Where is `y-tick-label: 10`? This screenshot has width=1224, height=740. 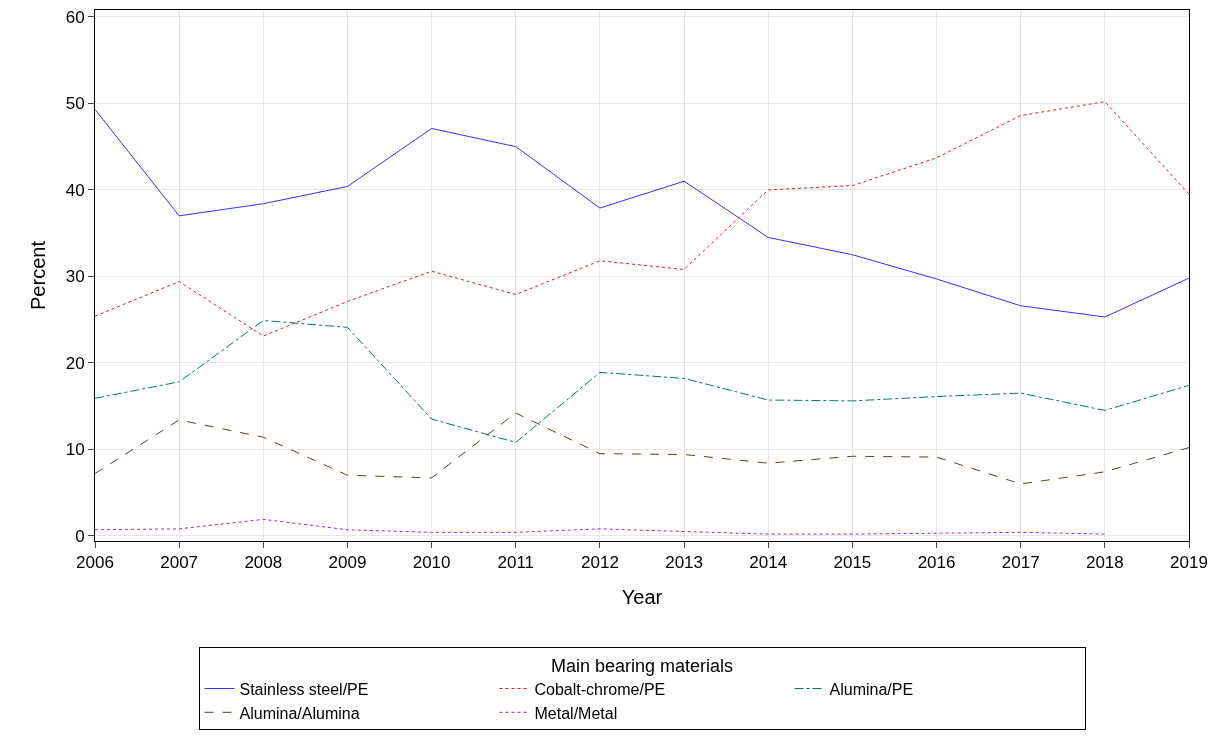
y-tick-label: 10 is located at coordinates (75, 450).